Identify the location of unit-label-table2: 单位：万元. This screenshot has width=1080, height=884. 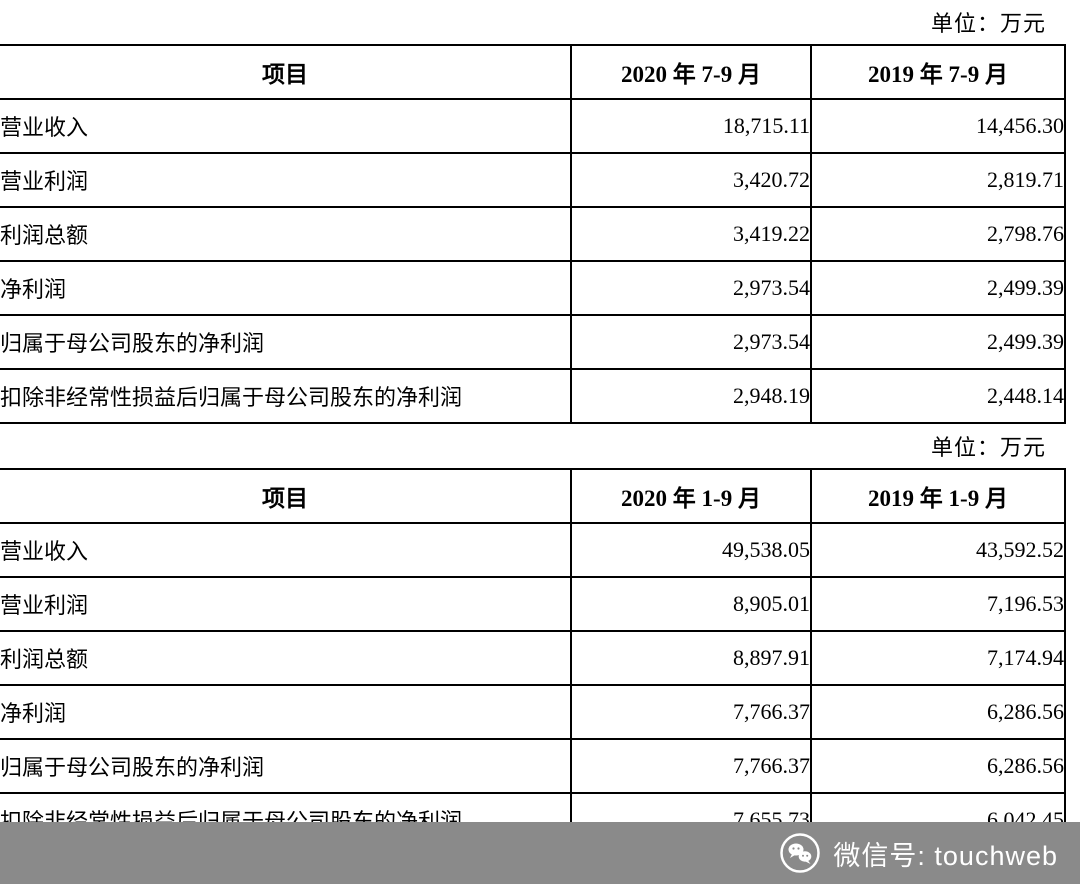
(988, 447).